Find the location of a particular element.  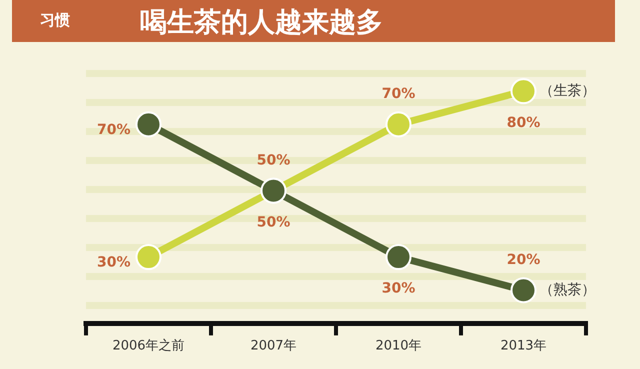

chart-subtitle: 习惯 is located at coordinates (55, 20).